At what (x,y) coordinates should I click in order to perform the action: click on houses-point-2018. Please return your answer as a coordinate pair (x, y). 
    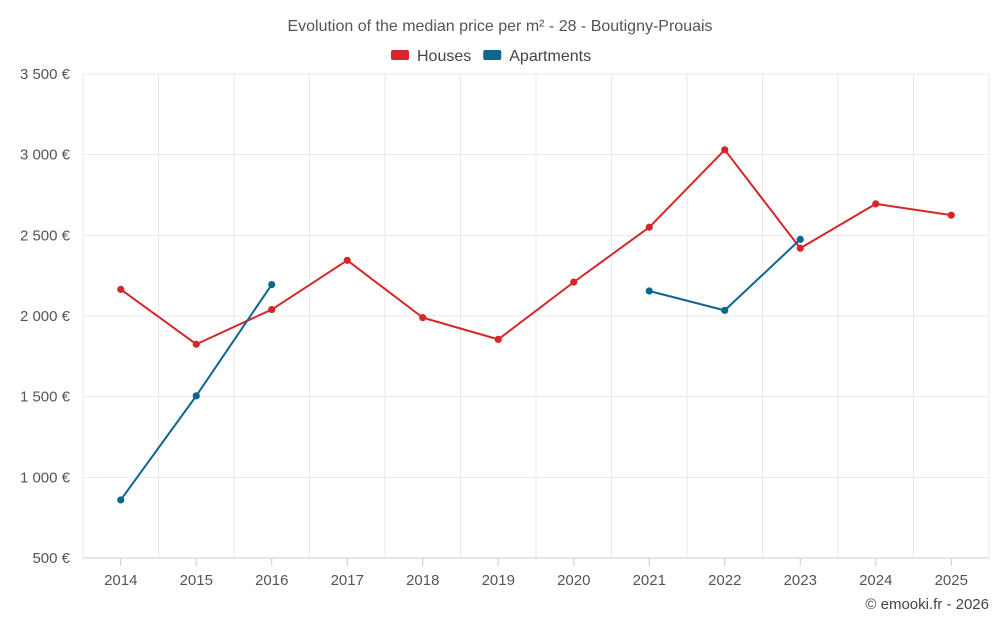
    Looking at the image, I should click on (423, 318).